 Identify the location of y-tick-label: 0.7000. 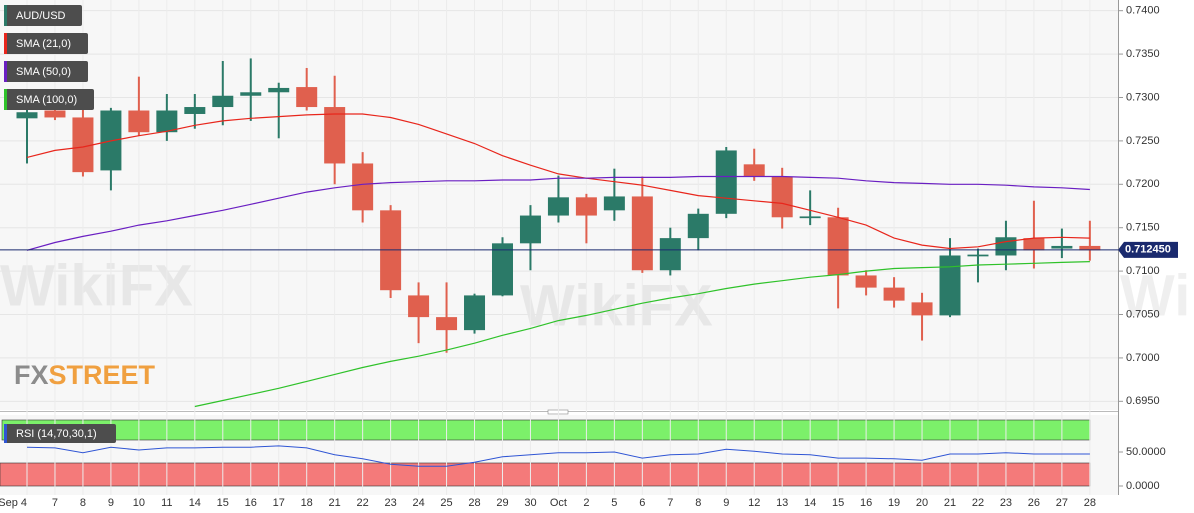
(1143, 358).